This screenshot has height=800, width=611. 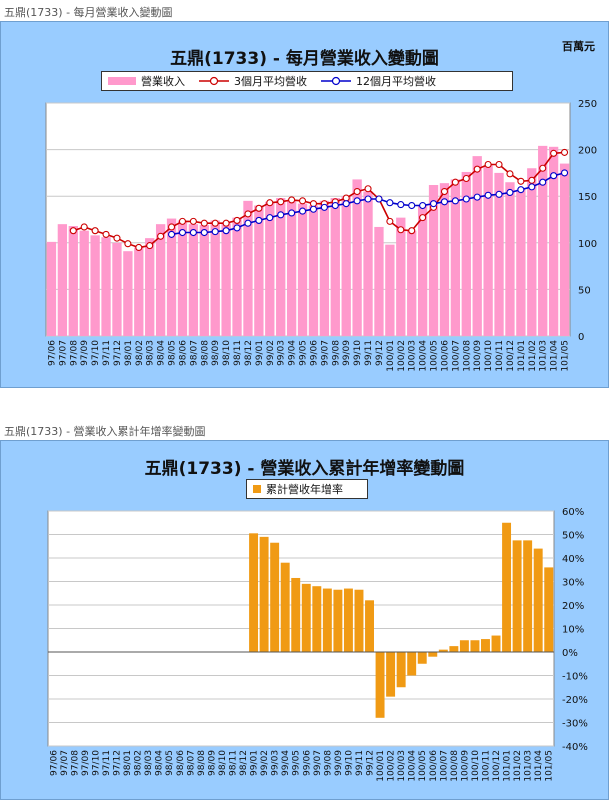 What do you see at coordinates (122, 81) in the screenshot?
I see `legend-swatch-revenue` at bounding box center [122, 81].